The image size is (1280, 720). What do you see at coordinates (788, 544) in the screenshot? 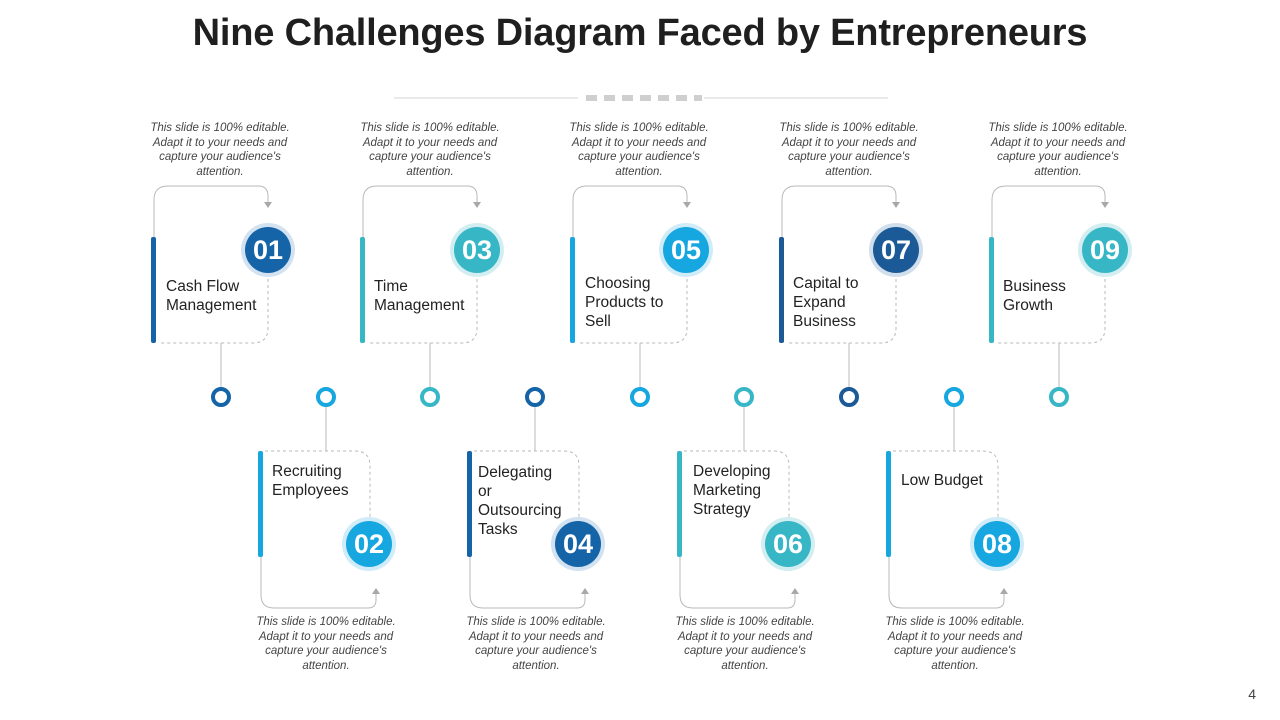
I see `step-number-badge: 06` at bounding box center [788, 544].